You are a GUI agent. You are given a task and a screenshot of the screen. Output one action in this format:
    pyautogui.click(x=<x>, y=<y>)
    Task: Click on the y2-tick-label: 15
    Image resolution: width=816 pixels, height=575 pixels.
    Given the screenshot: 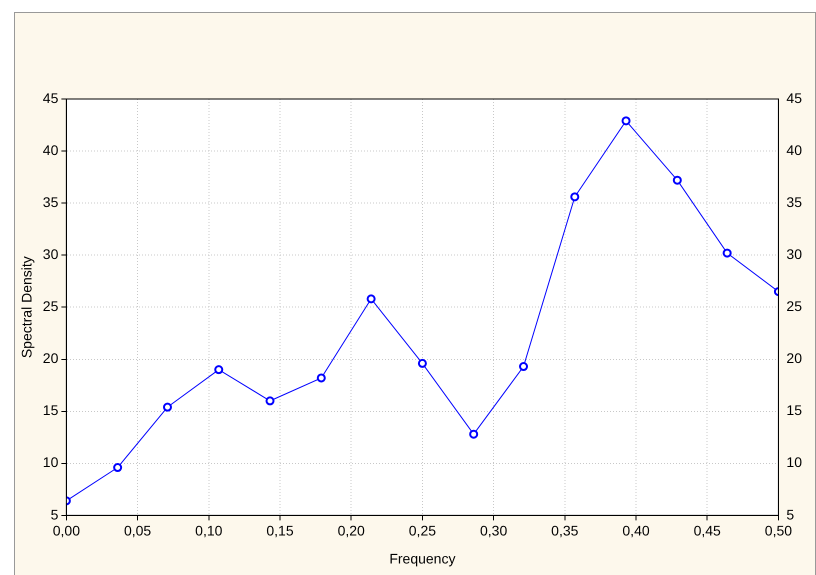 What is the action you would take?
    pyautogui.click(x=794, y=410)
    